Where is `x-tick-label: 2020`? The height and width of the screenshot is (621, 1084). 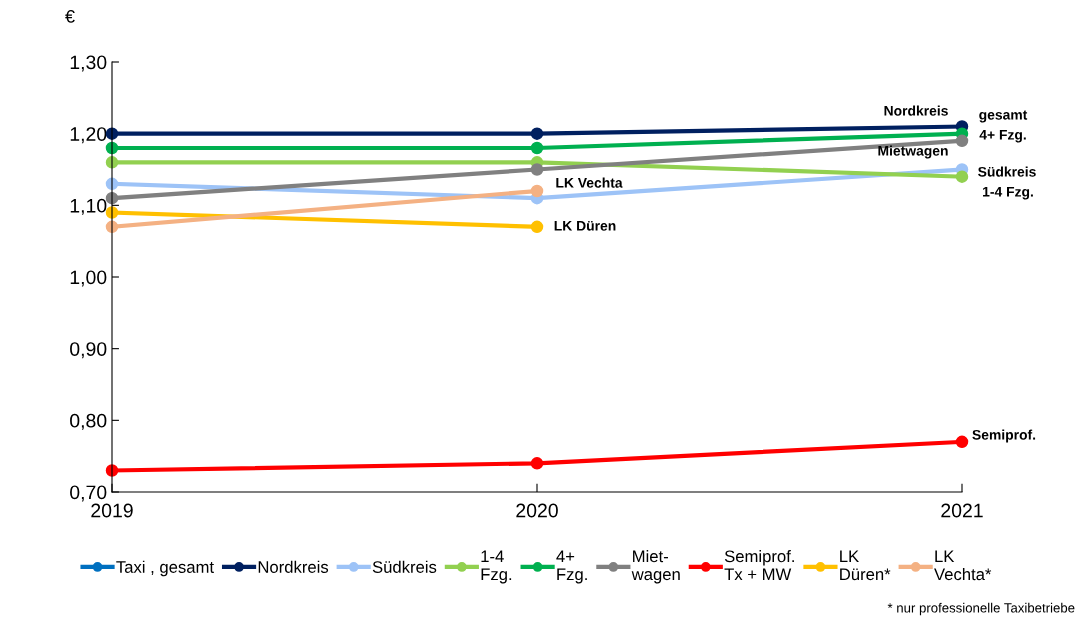 x-tick-label: 2020 is located at coordinates (537, 510).